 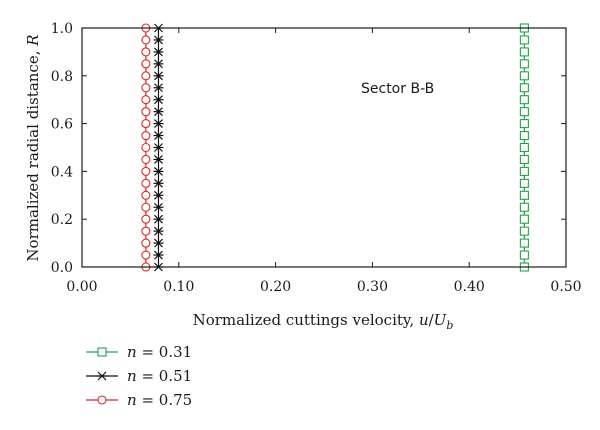 I want to click on legend-label: n = 0.31, so click(x=159, y=352).